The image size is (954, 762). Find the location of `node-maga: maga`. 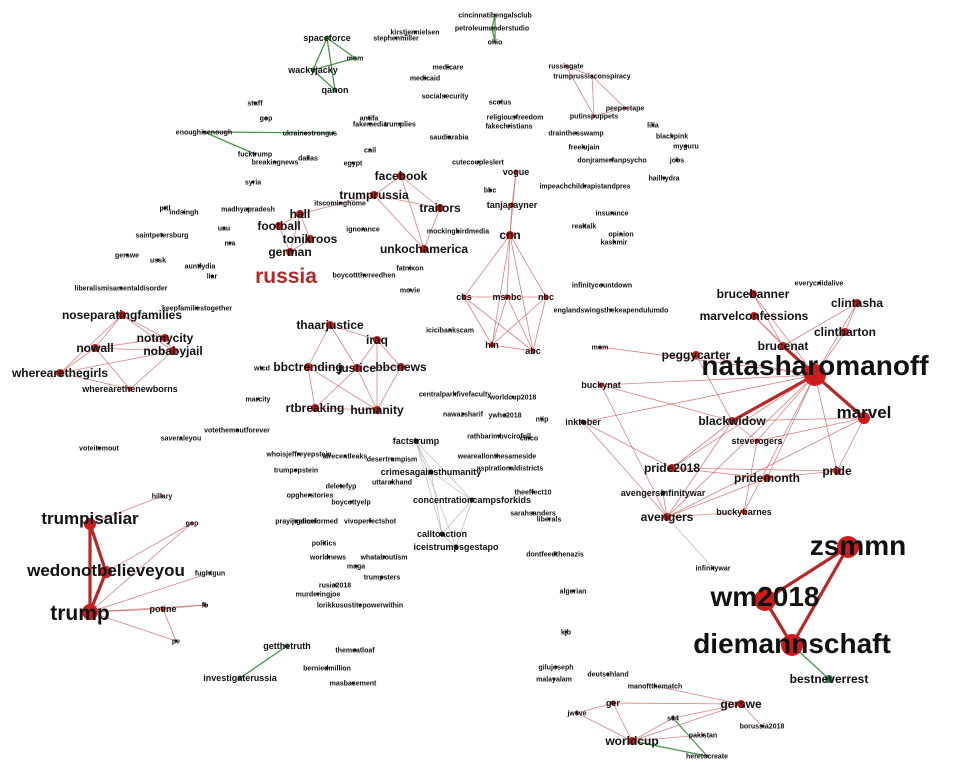

node-maga: maga is located at coordinates (356, 566).